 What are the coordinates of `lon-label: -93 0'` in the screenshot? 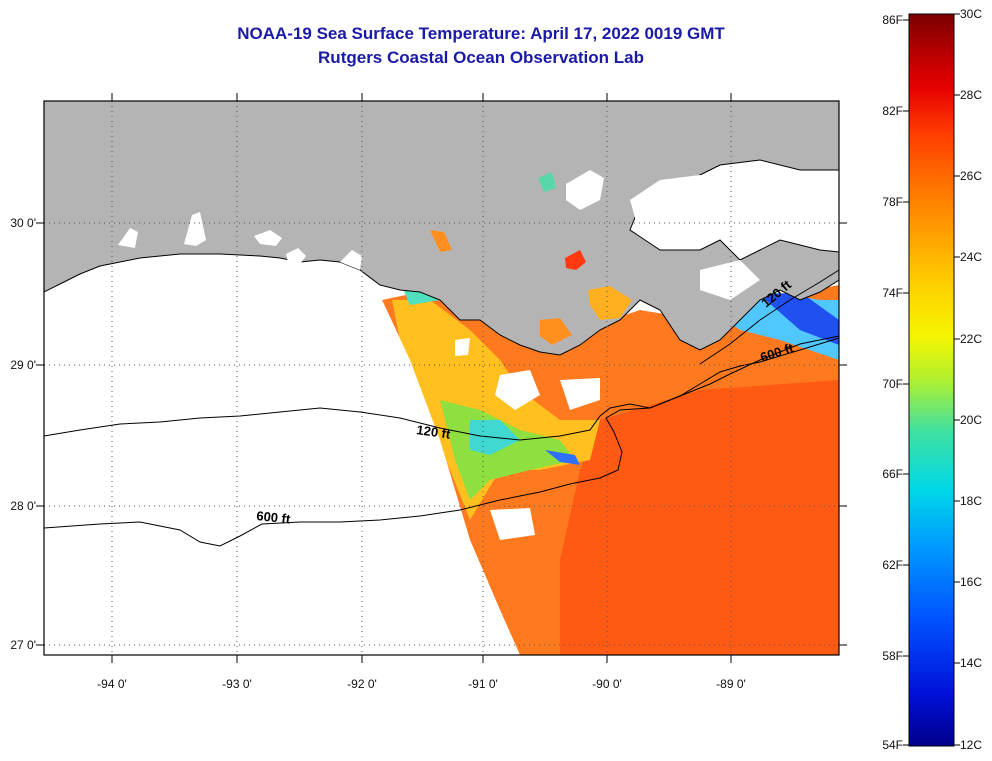 It's located at (237, 684).